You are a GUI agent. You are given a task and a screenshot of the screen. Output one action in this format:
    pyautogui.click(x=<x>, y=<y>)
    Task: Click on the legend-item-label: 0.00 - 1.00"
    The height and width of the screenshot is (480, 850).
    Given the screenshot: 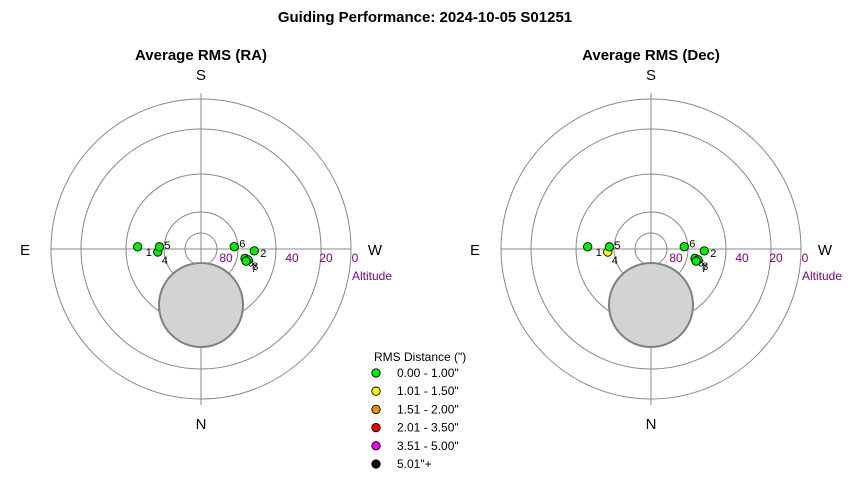 What is the action you would take?
    pyautogui.click(x=428, y=373)
    